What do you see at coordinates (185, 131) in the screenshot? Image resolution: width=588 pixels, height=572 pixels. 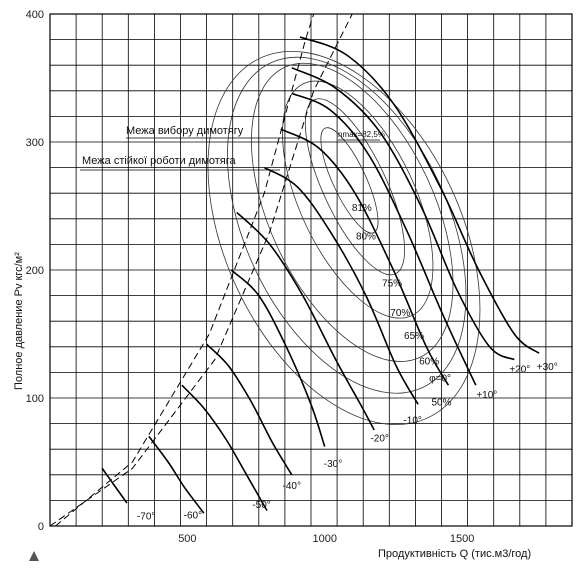 I see `svg-text: Межа вибору димотягу` at bounding box center [185, 131].